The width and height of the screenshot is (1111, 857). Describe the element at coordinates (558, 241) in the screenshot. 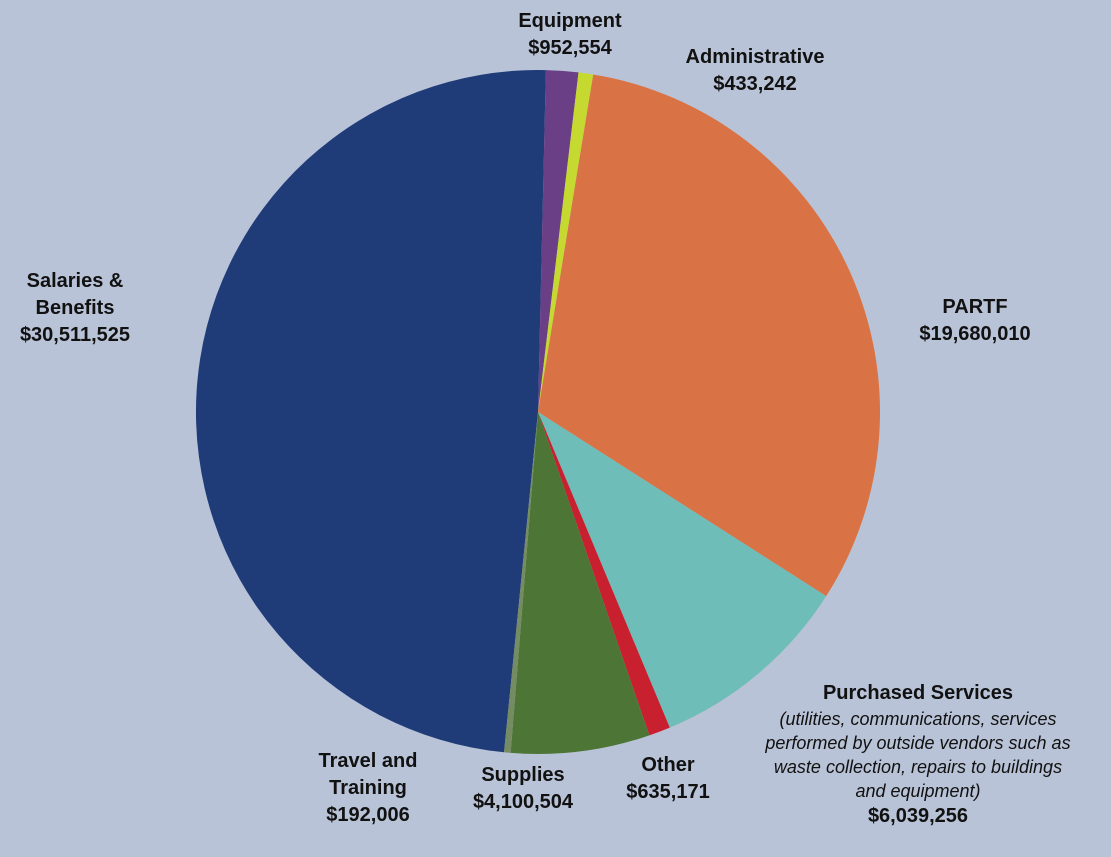

I see `pie-slice-equipment` at that location.